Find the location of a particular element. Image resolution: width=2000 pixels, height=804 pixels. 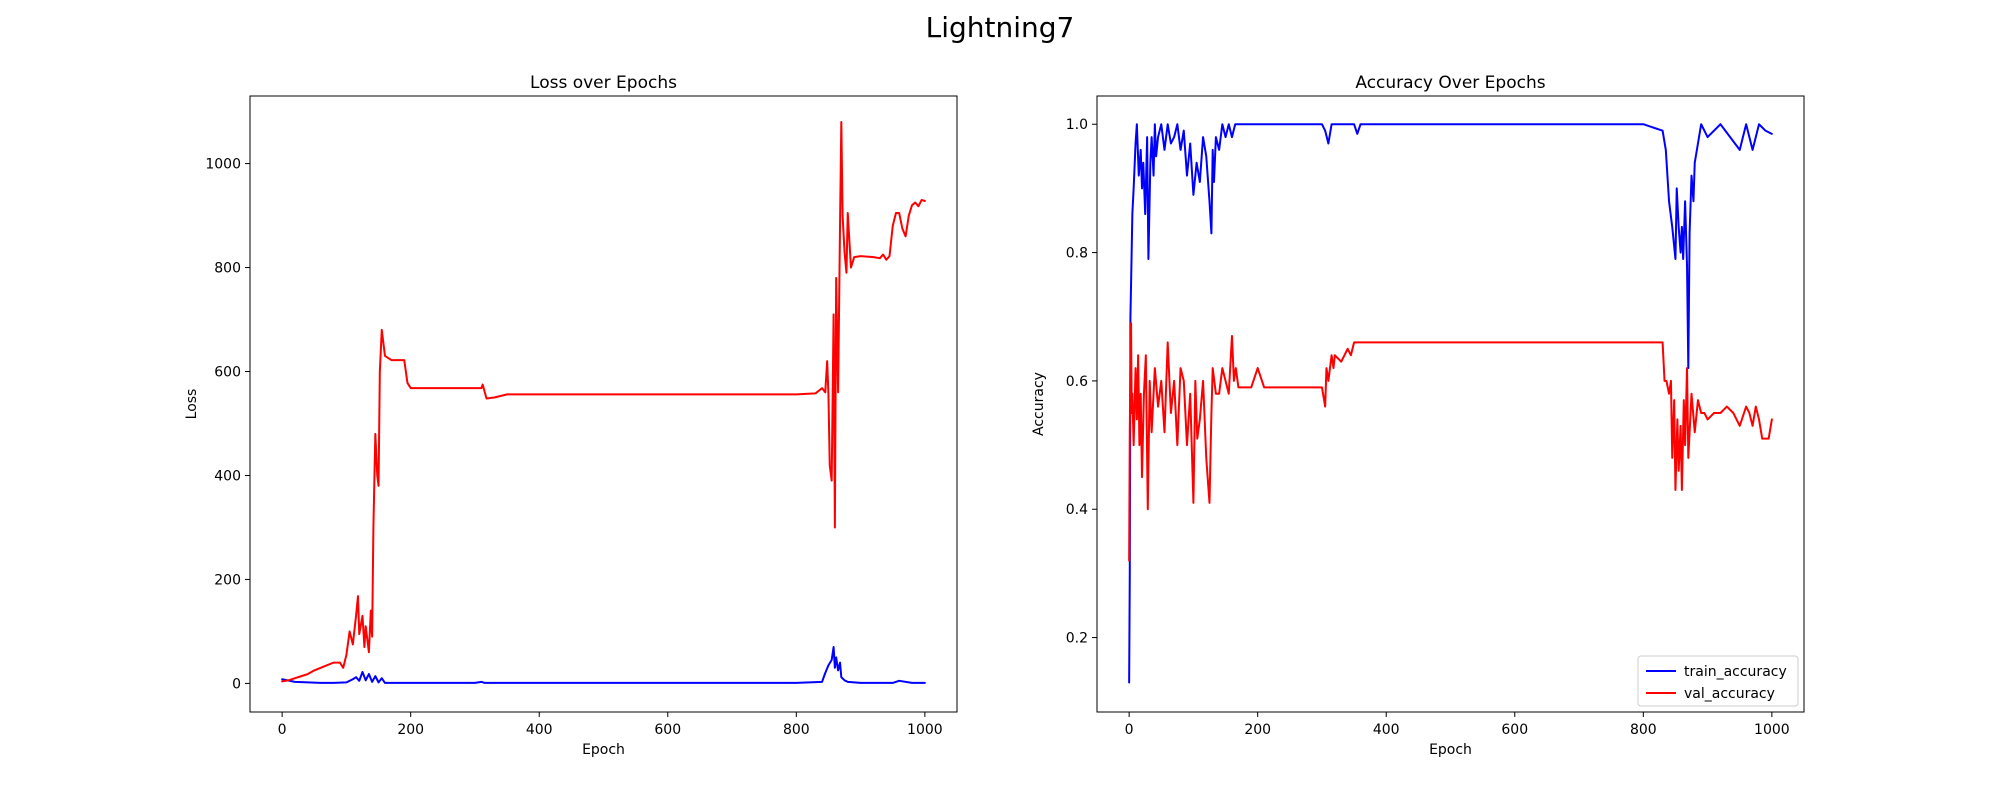

y-tick-label: 1000 is located at coordinates (223, 165).